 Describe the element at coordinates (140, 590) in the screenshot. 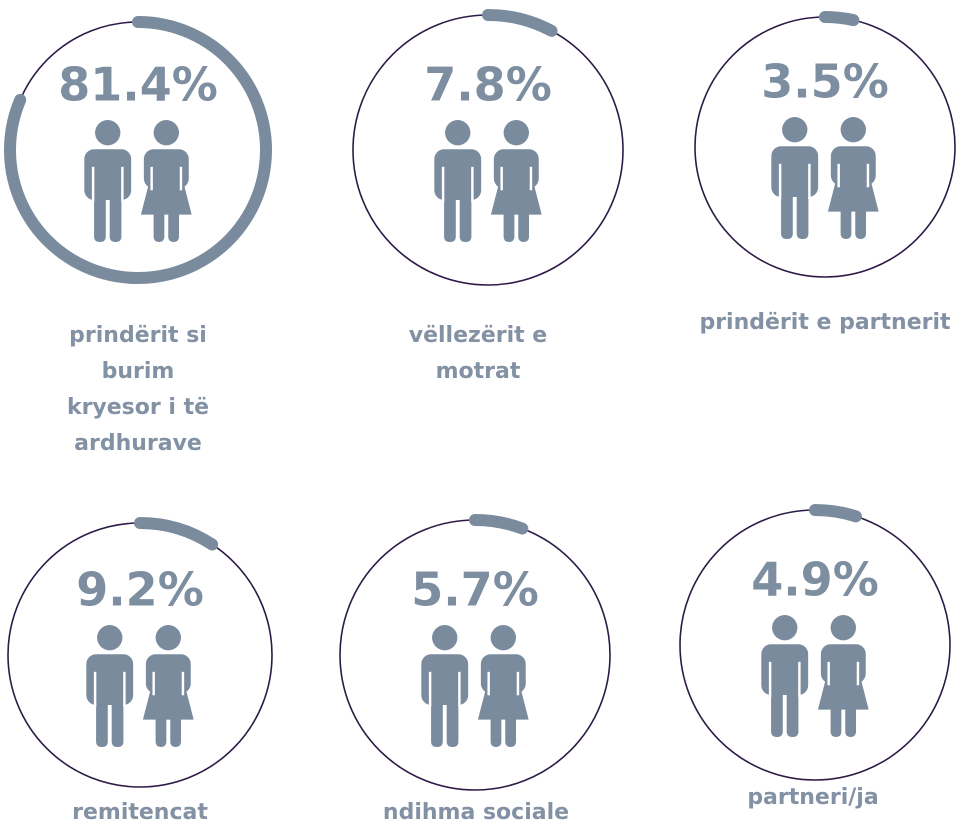

I see `value-label: 9.2%` at that location.